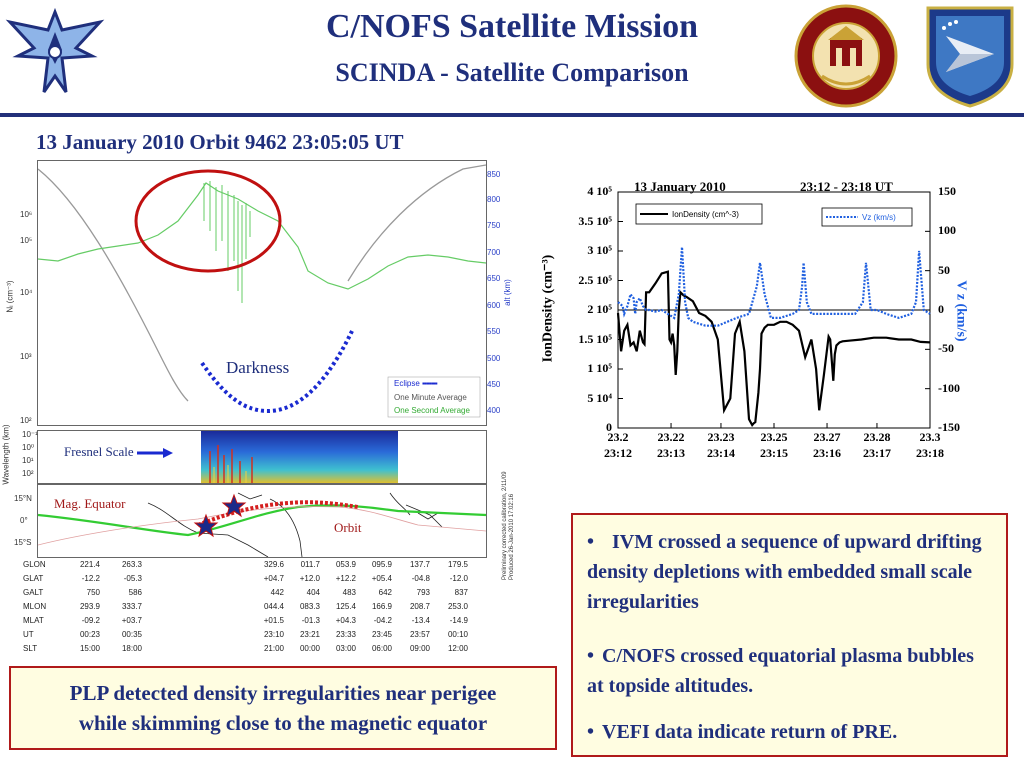  I want to click on table-cell: 00:00, so click(309, 648).